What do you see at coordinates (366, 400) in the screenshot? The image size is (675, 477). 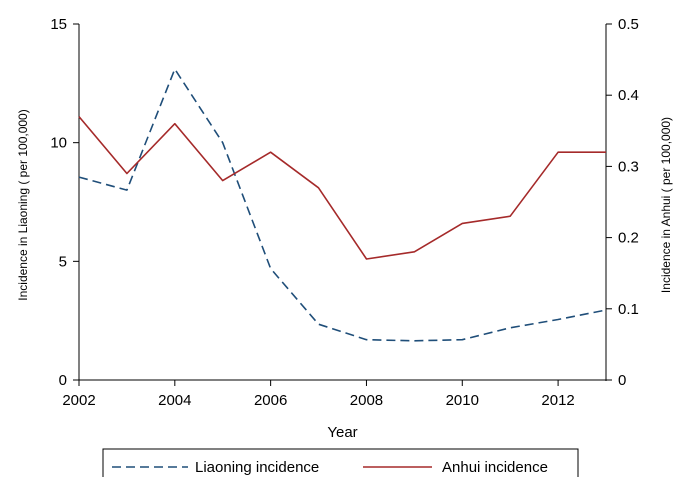 I see `x-tick-label: 2008` at bounding box center [366, 400].